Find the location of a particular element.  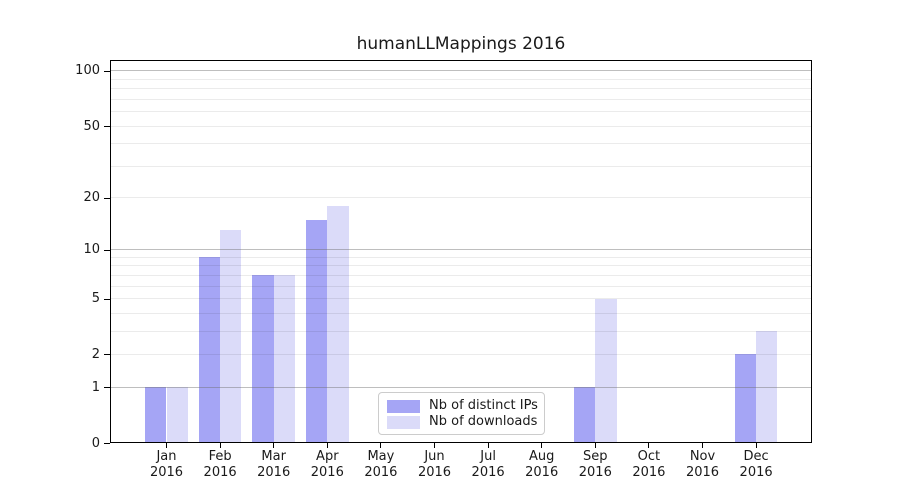

y-tick-label: 1 is located at coordinates (95, 387).